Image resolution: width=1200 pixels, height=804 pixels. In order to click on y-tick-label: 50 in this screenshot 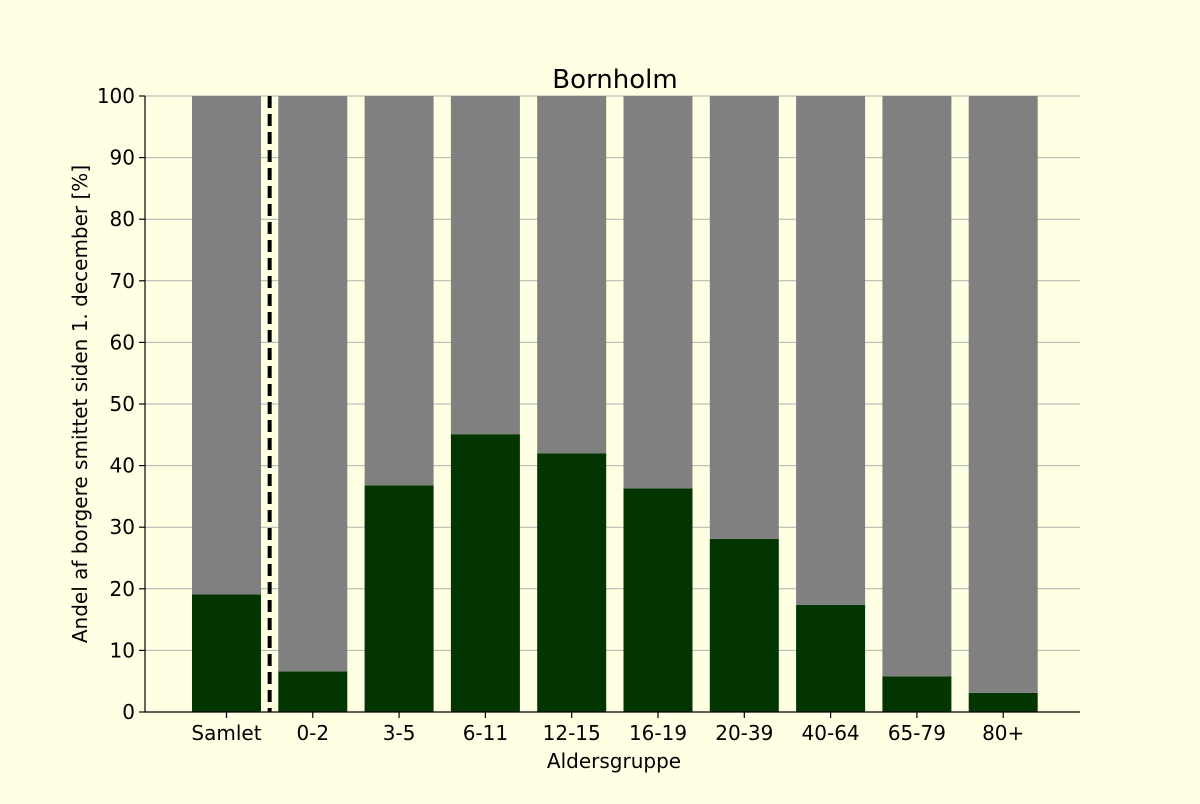, I will do `click(122, 404)`.